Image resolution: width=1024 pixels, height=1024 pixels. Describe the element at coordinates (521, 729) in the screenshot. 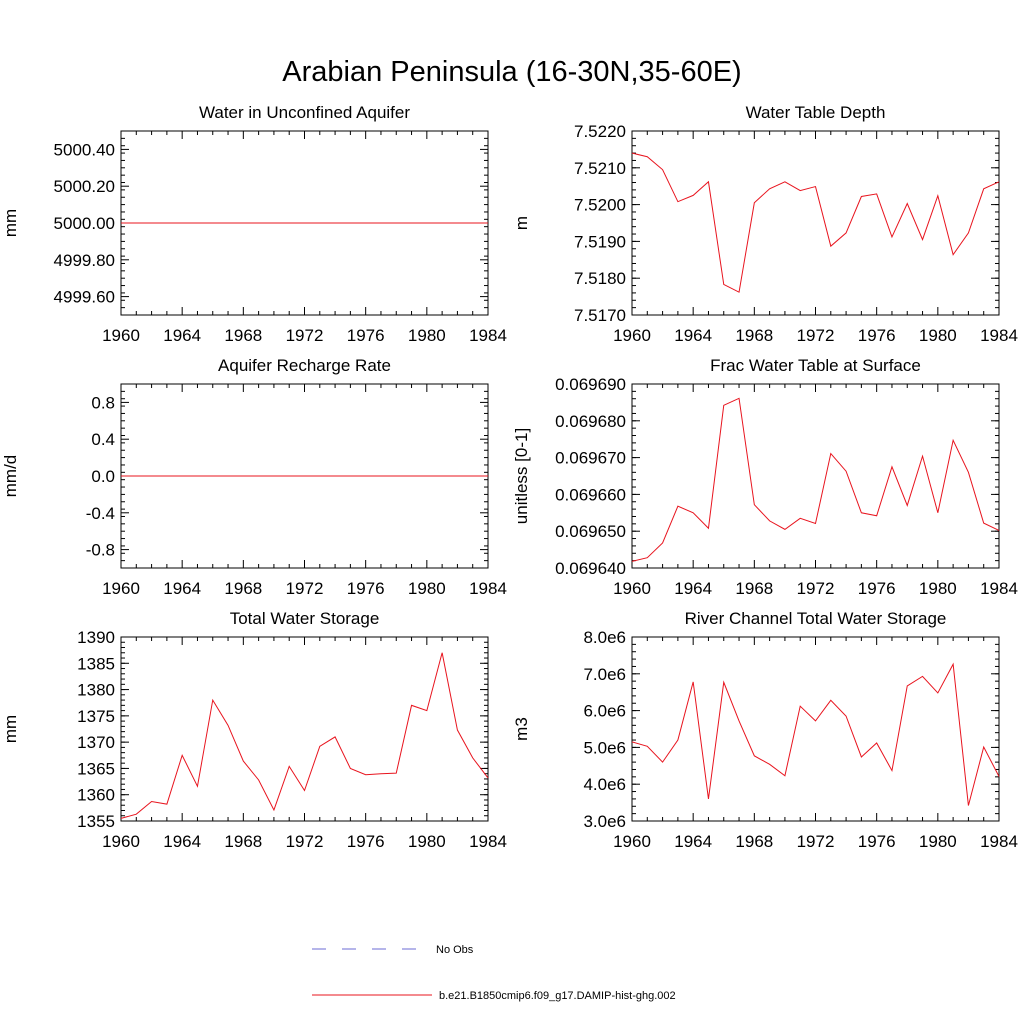

I see `y-axis-label: m3` at that location.